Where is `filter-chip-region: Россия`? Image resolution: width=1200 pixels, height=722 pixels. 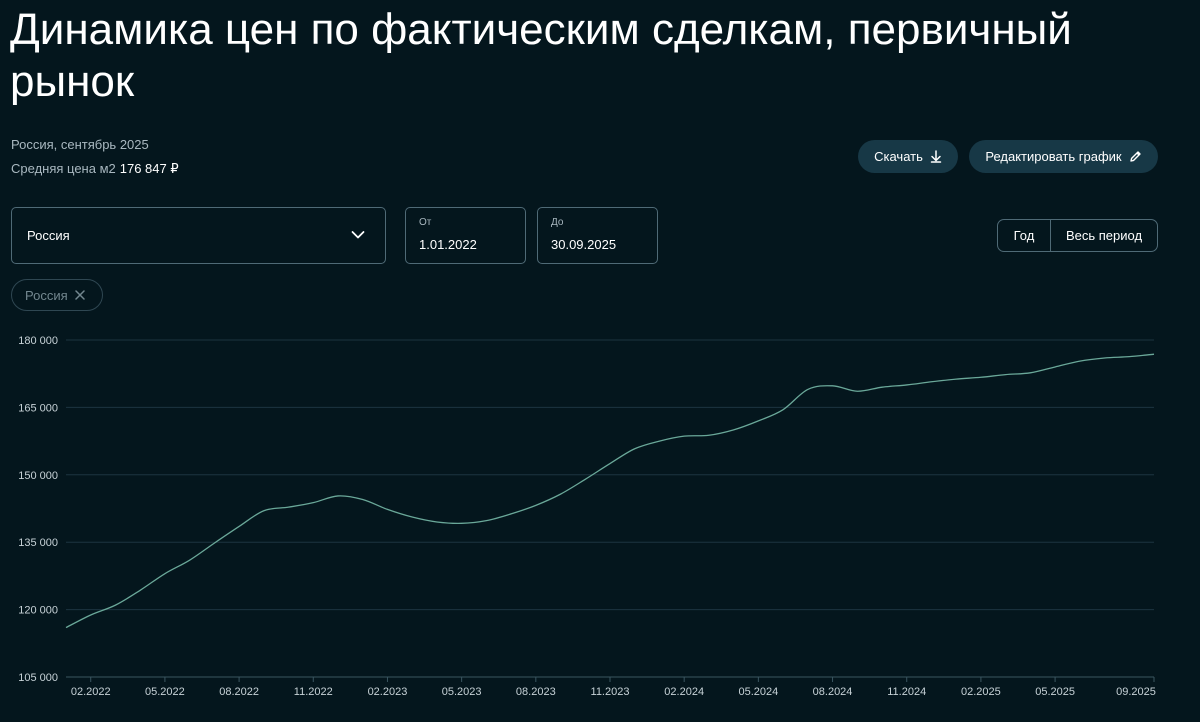
filter-chip-region: Россия is located at coordinates (57, 295).